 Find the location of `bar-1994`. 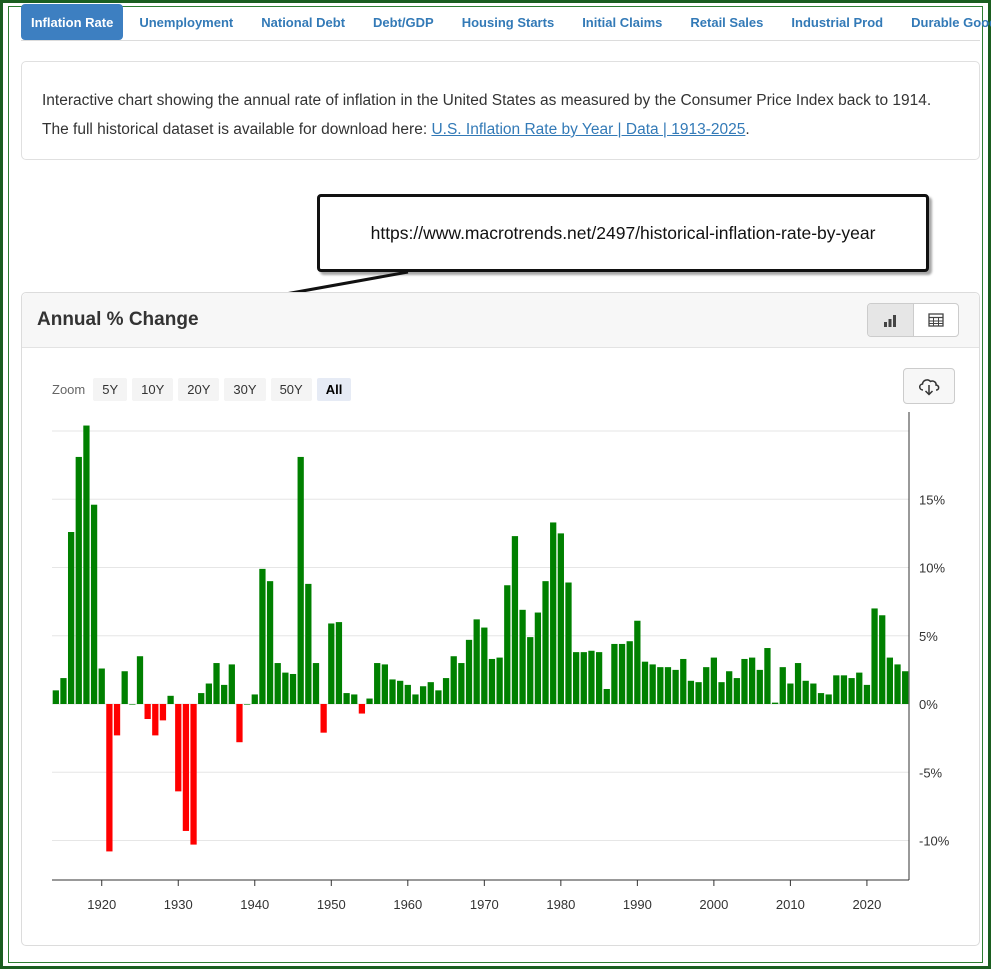

bar-1994 is located at coordinates (668, 685).